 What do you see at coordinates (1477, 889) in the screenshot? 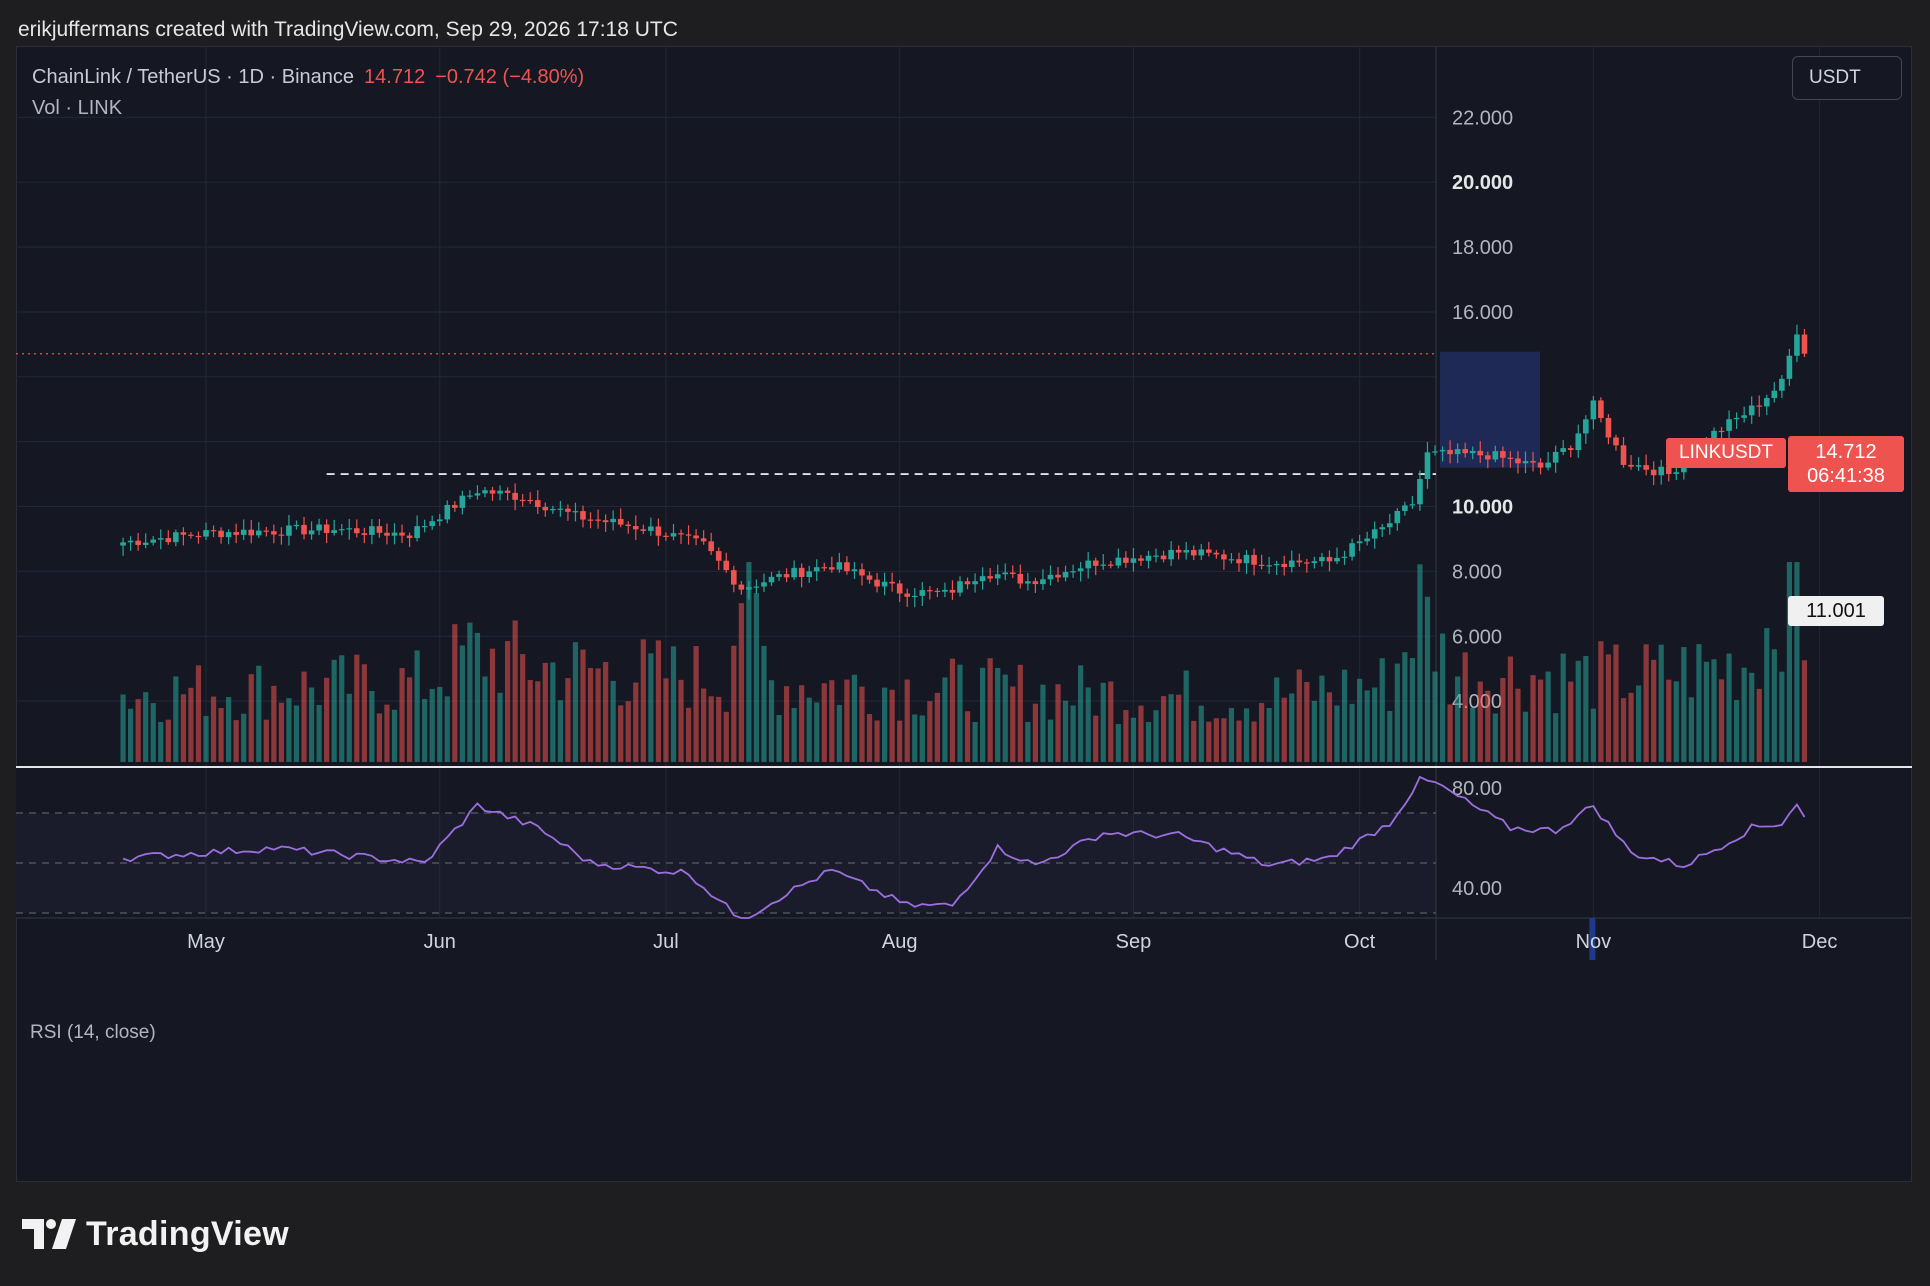
I see `rsi-tick-label: 40.00` at bounding box center [1477, 889].